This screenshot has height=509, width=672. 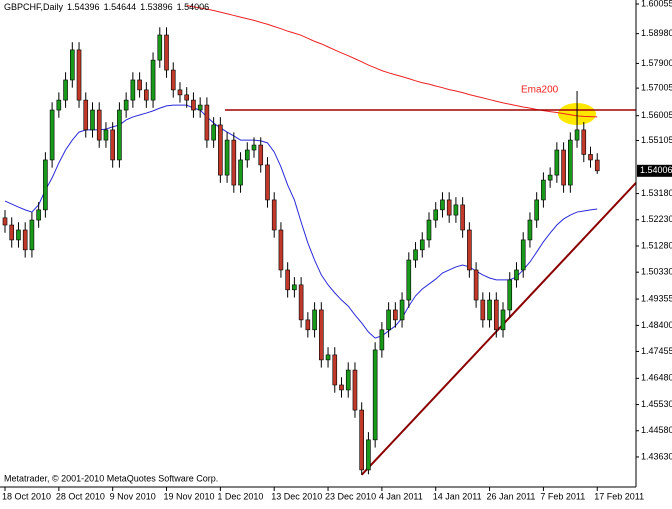 I want to click on y-tick-label: 1.52230, so click(x=656, y=219).